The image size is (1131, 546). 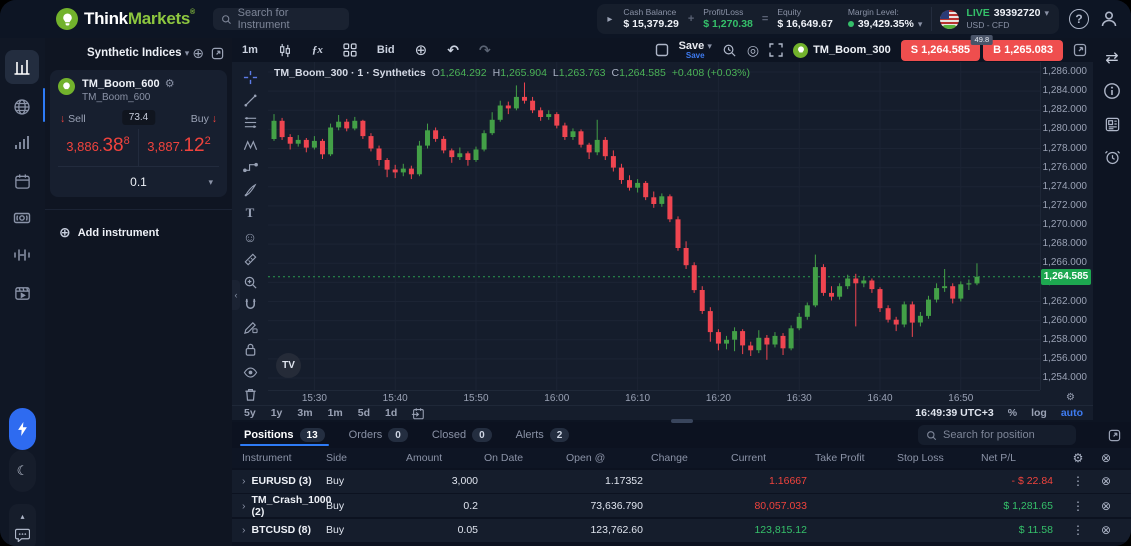 What do you see at coordinates (250, 100) in the screenshot?
I see `trendline-tool` at bounding box center [250, 100].